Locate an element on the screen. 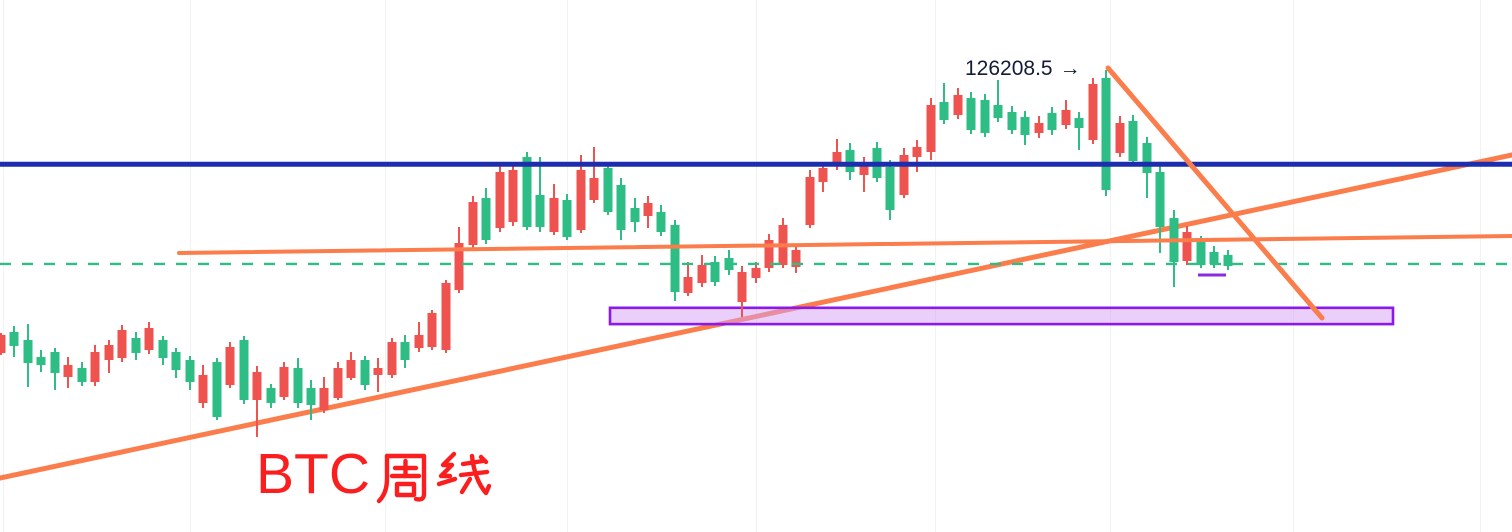 The width and height of the screenshot is (1512, 532). chart-title: BTC is located at coordinates (375, 476).